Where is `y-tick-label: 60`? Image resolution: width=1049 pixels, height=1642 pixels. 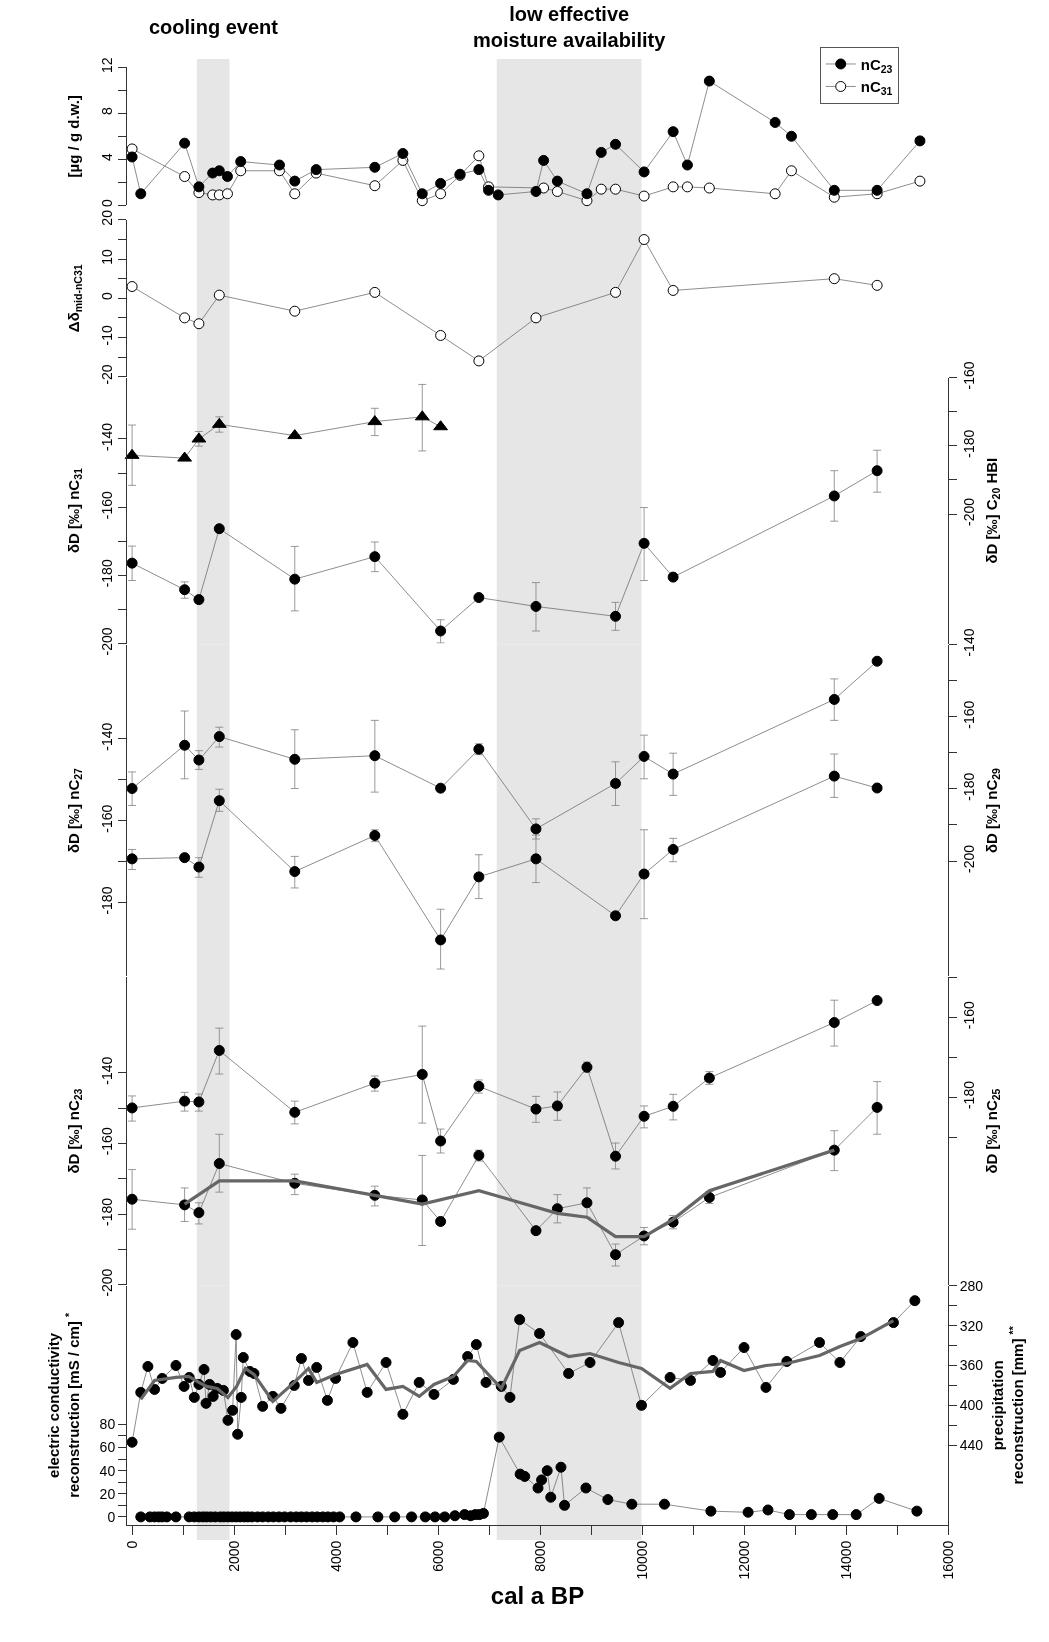
y-tick-label: 60 is located at coordinates (107, 1447).